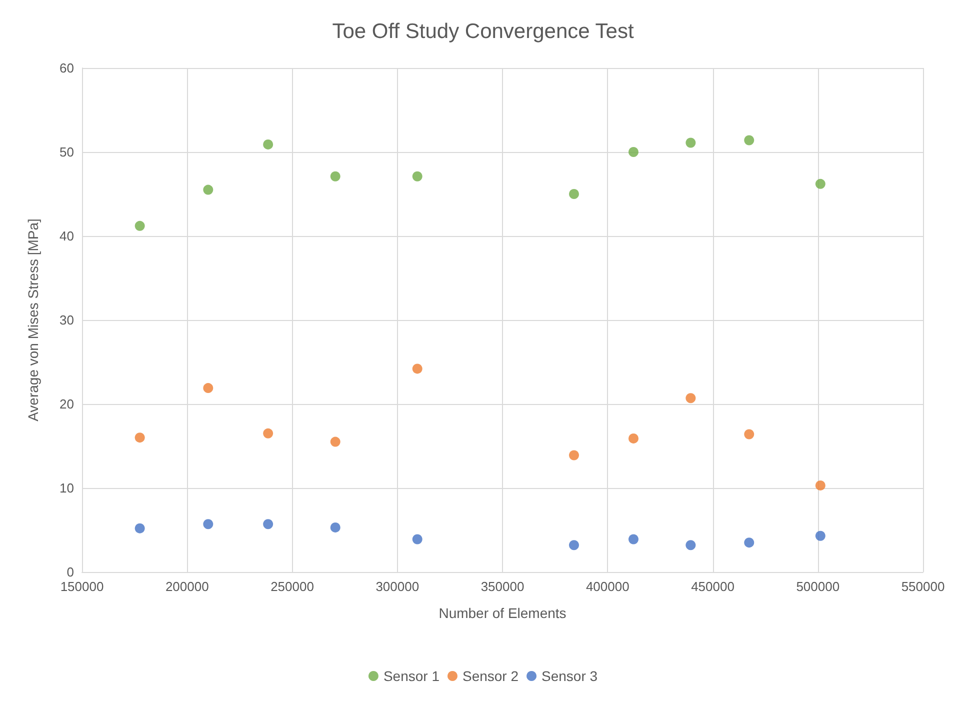 The width and height of the screenshot is (968, 707). I want to click on y-tick-label: 20, so click(67, 404).